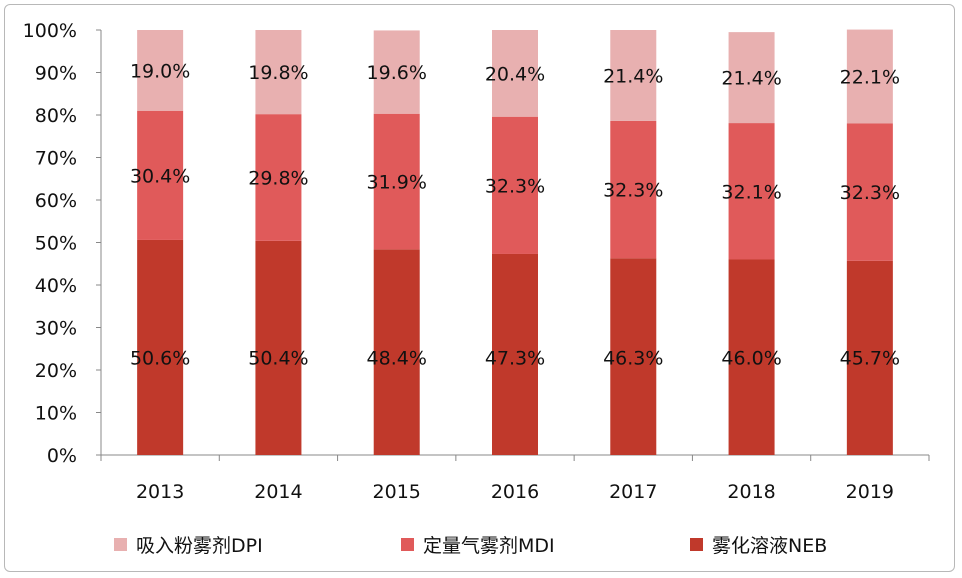 The width and height of the screenshot is (962, 578). Describe the element at coordinates (160, 492) in the screenshot. I see `x-tick-label: 2013` at that location.